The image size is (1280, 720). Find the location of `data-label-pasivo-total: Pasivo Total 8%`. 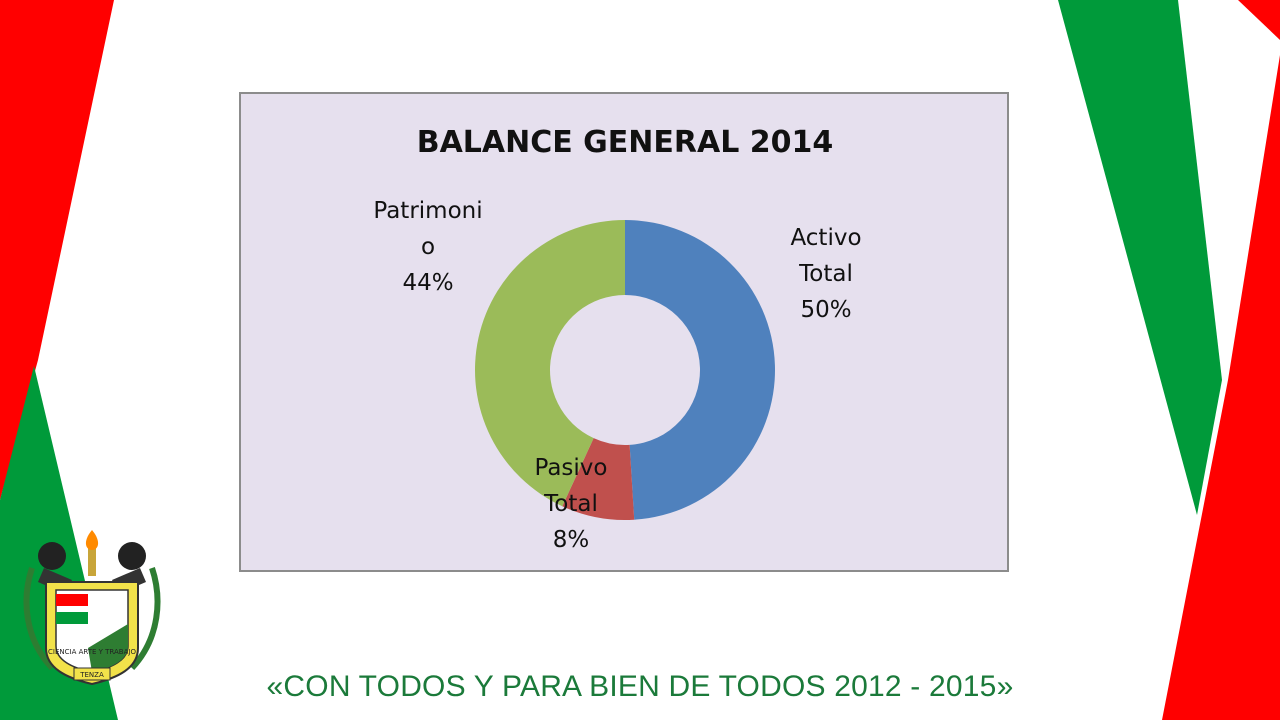

data-label-pasivo-total: Pasivo Total 8% is located at coordinates (571, 504).